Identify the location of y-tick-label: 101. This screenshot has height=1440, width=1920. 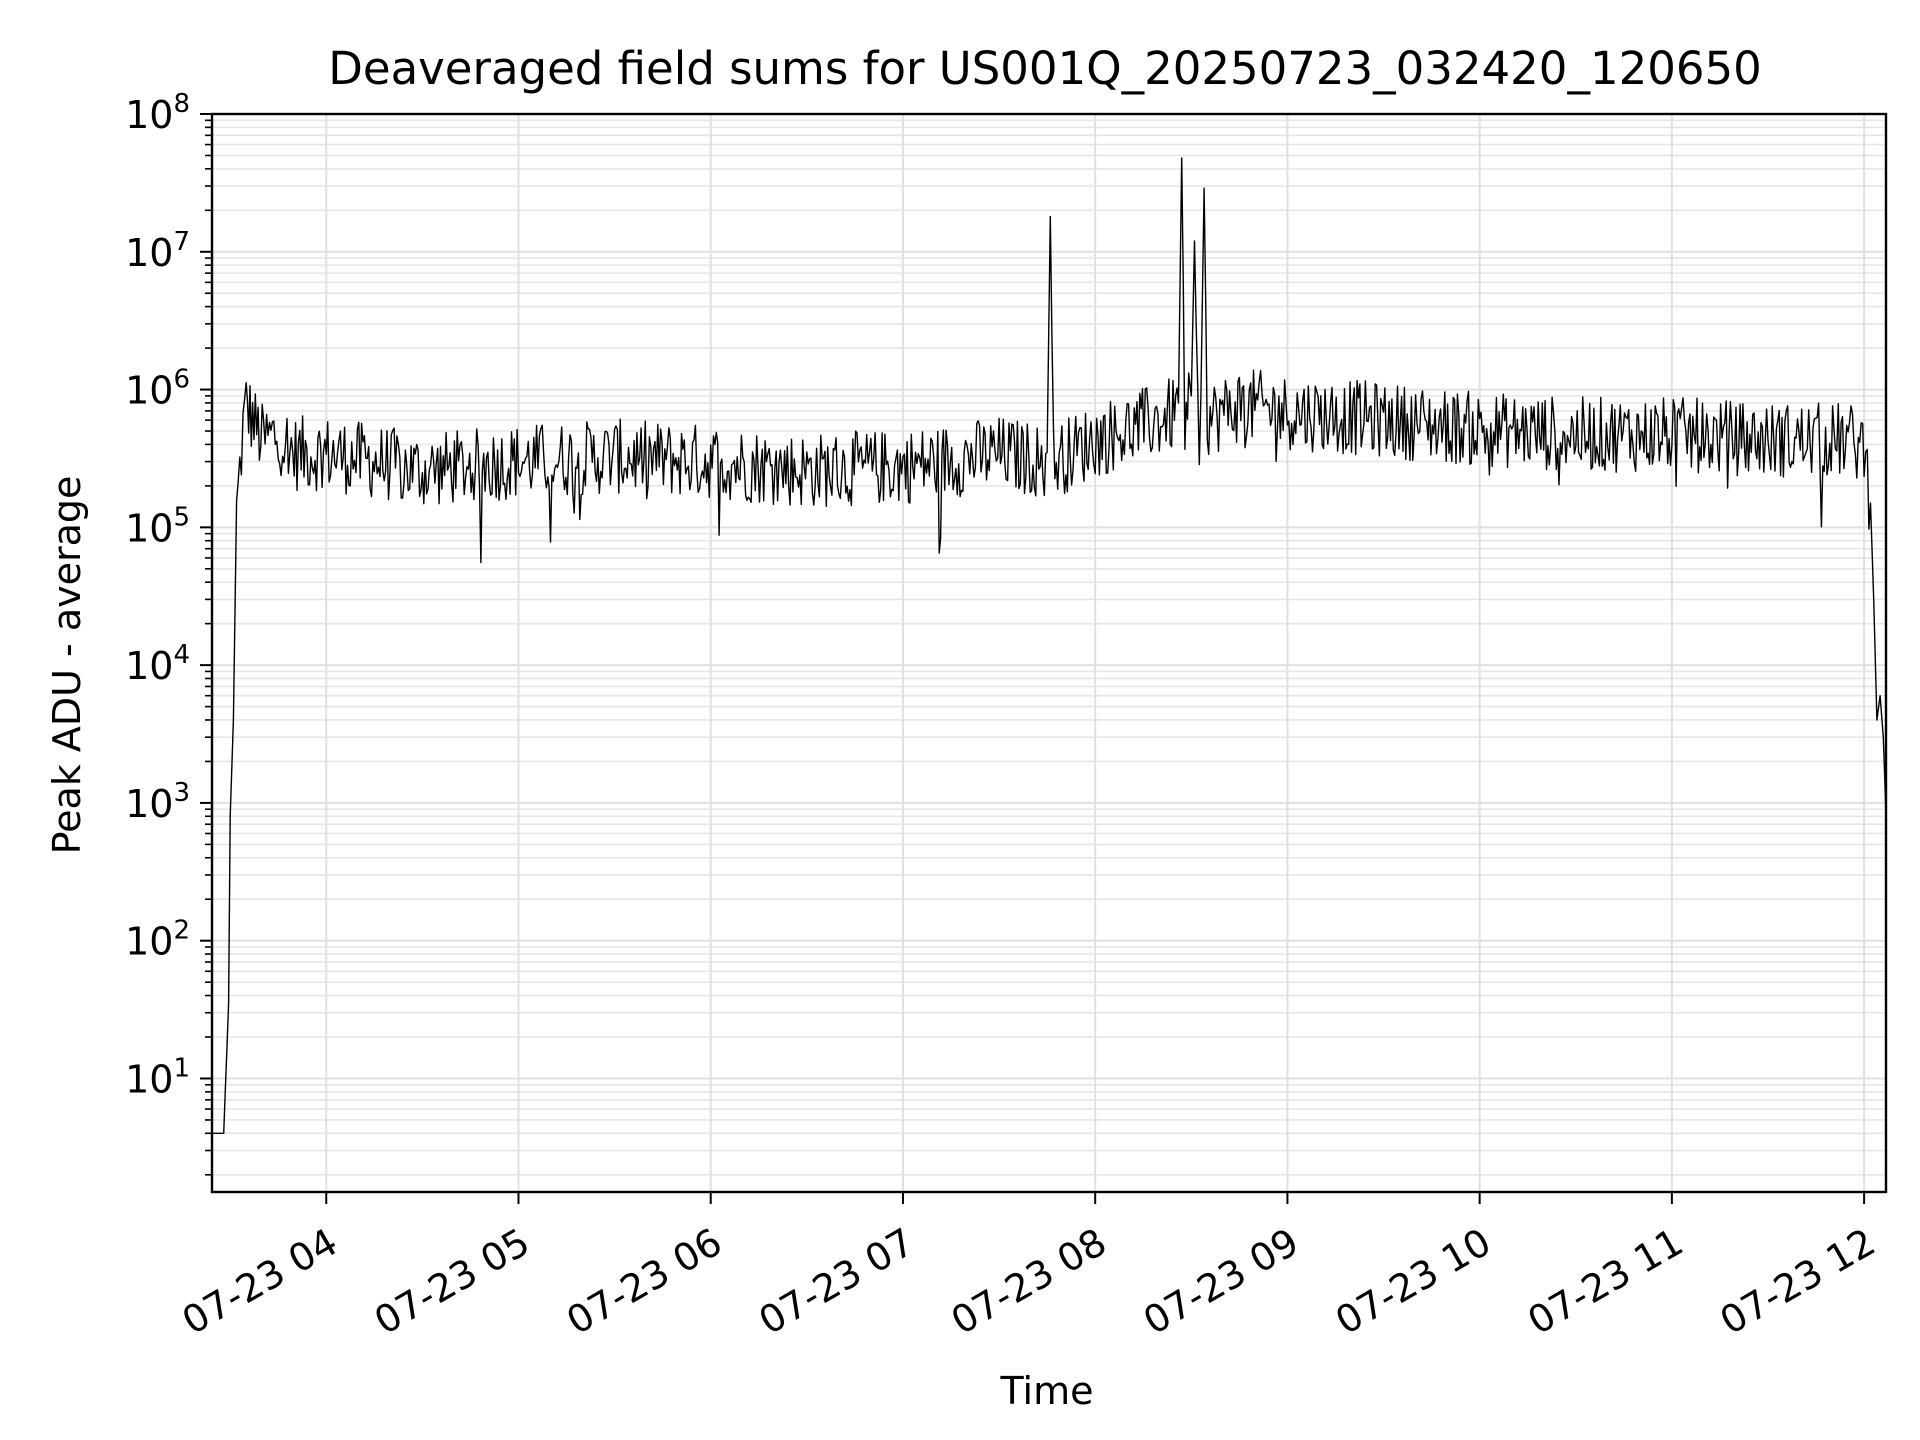
(157, 1077).